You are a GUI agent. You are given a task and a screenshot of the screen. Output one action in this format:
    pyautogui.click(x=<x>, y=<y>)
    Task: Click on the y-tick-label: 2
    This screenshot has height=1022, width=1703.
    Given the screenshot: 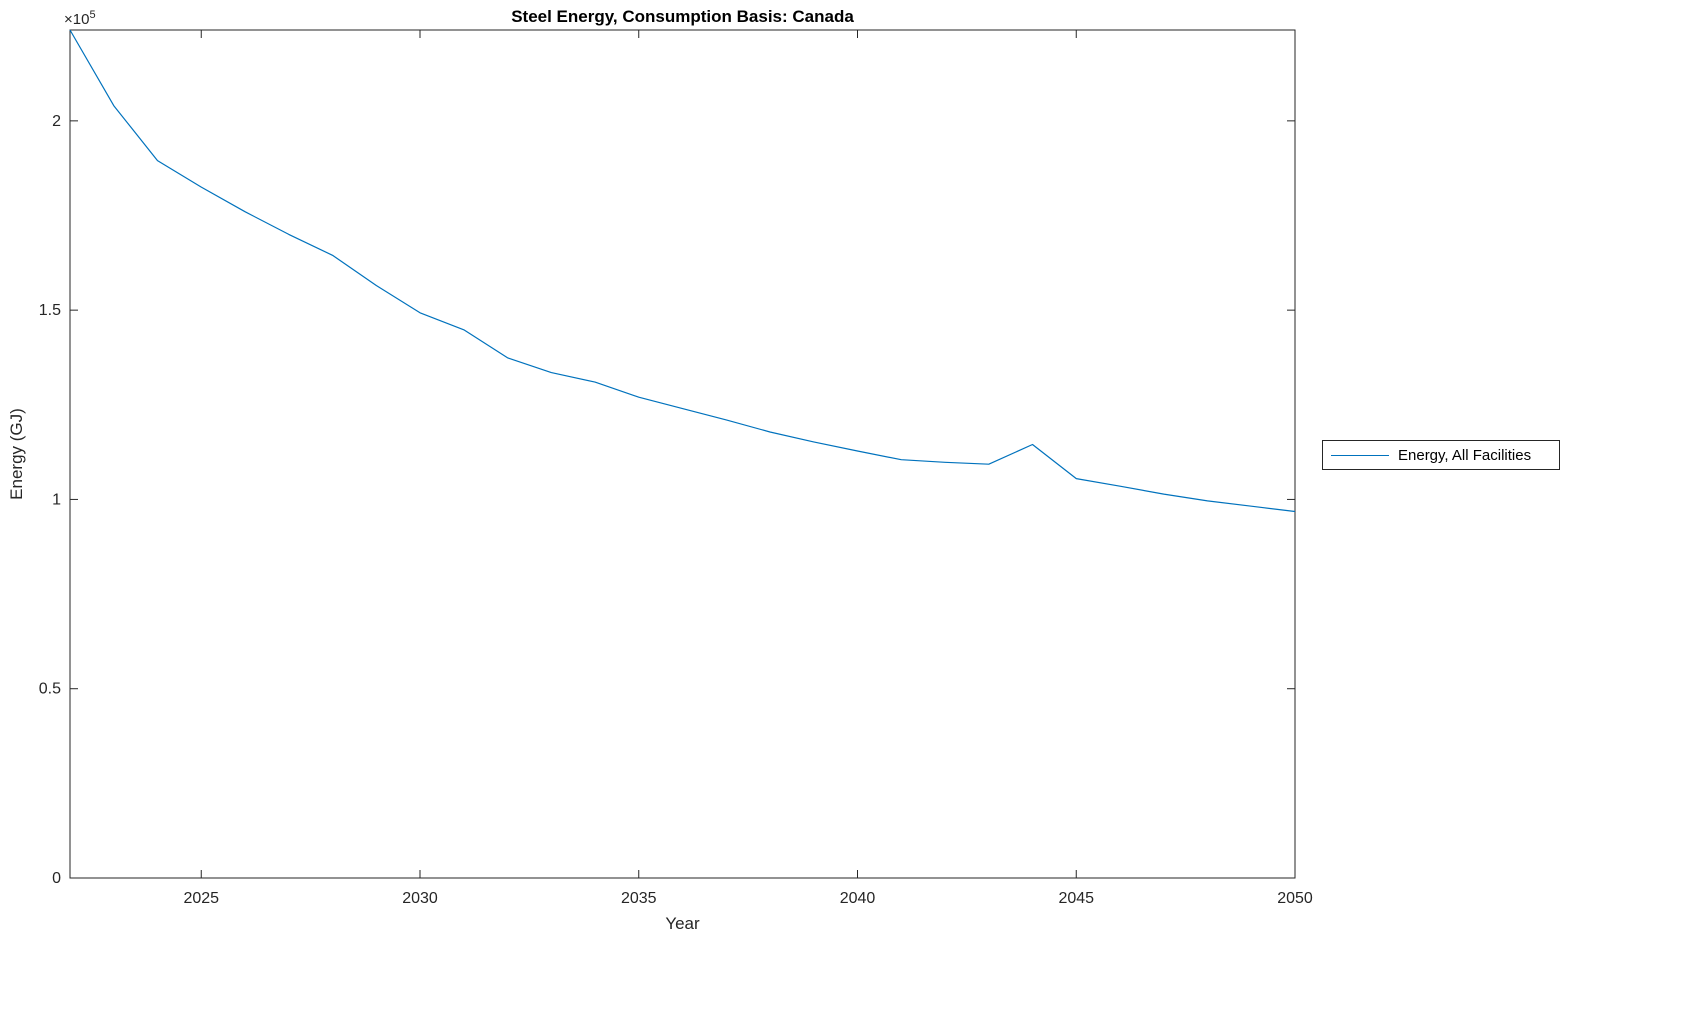 What is the action you would take?
    pyautogui.click(x=56, y=121)
    